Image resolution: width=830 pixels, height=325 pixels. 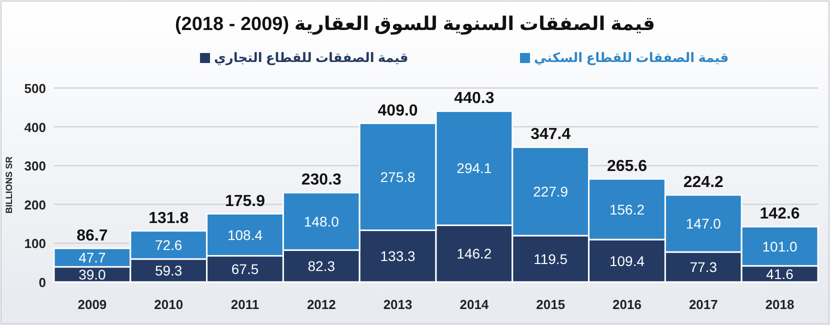 What do you see at coordinates (779, 304) in the screenshot?
I see `x-tick-label: 2018` at bounding box center [779, 304].